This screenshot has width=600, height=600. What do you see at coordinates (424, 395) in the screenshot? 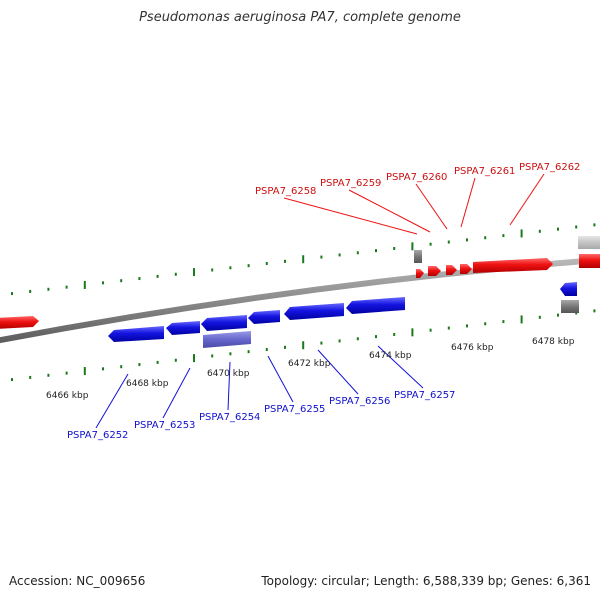
I see `gene-label: PSPA7_6257` at bounding box center [424, 395].